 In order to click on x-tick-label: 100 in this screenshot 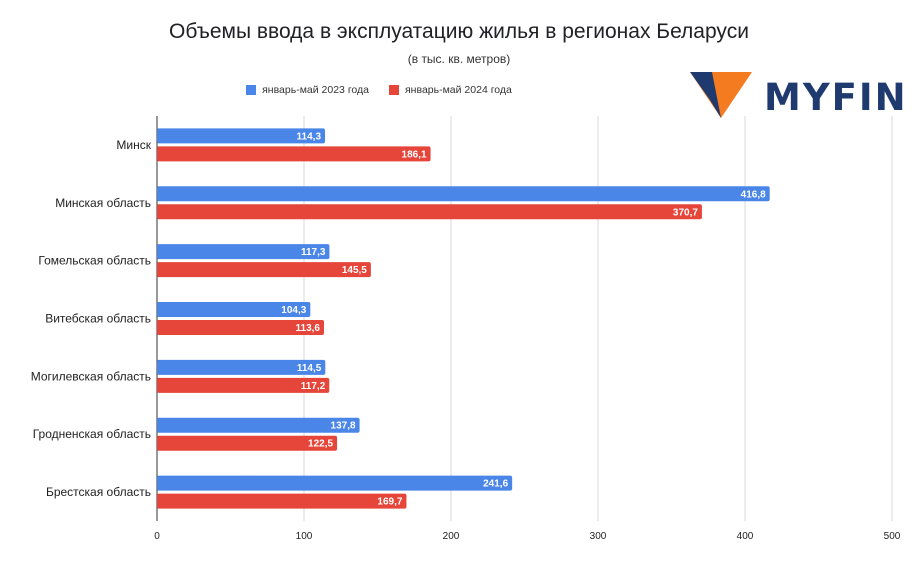, I will do `click(304, 536)`.